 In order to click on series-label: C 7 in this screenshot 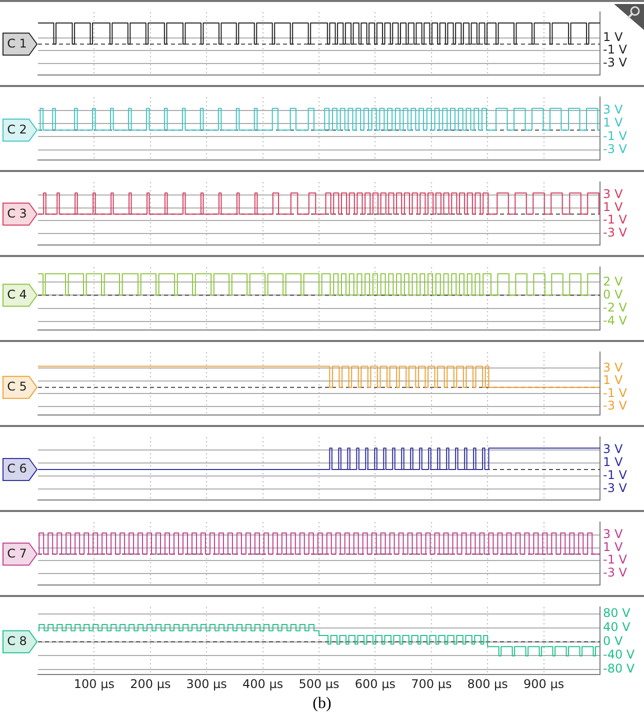, I will do `click(17, 553)`.